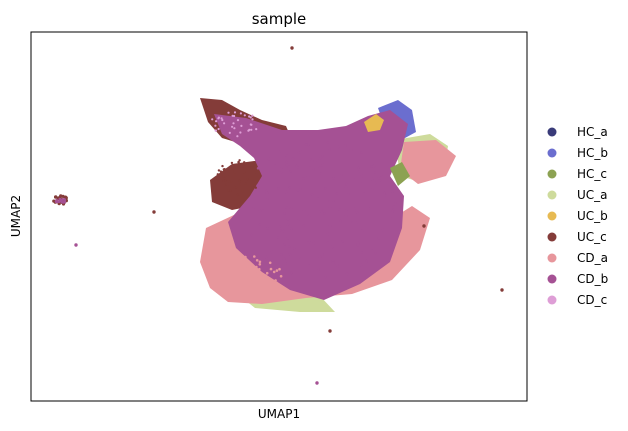 This screenshot has height=431, width=628. What do you see at coordinates (592, 279) in the screenshot?
I see `legend-label-cd-b: CD_b` at bounding box center [592, 279].